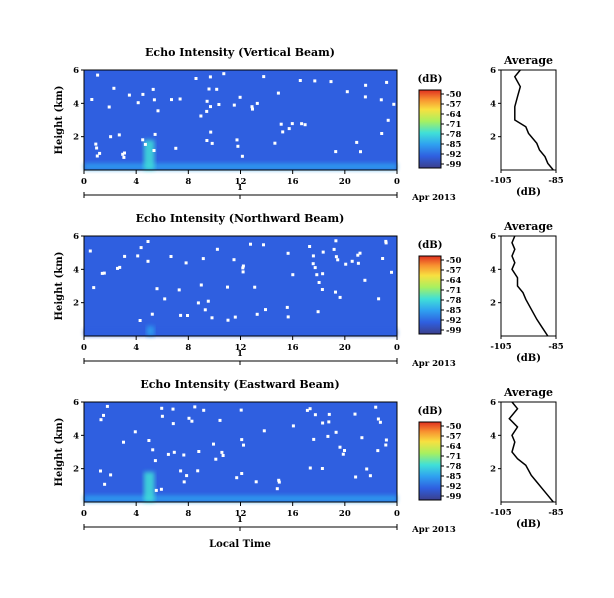 The width and height of the screenshot is (614, 598). I want to click on chart-title: Echo Intensity (Vertical Beam), so click(240, 52).